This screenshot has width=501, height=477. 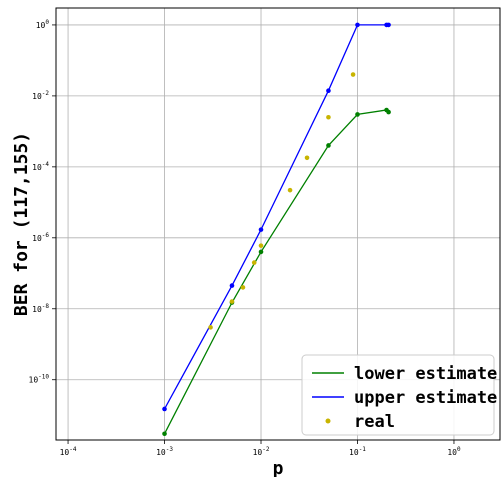 What do you see at coordinates (43, 24) in the screenshot?
I see `y-tick-label: 10⁰` at bounding box center [43, 24].